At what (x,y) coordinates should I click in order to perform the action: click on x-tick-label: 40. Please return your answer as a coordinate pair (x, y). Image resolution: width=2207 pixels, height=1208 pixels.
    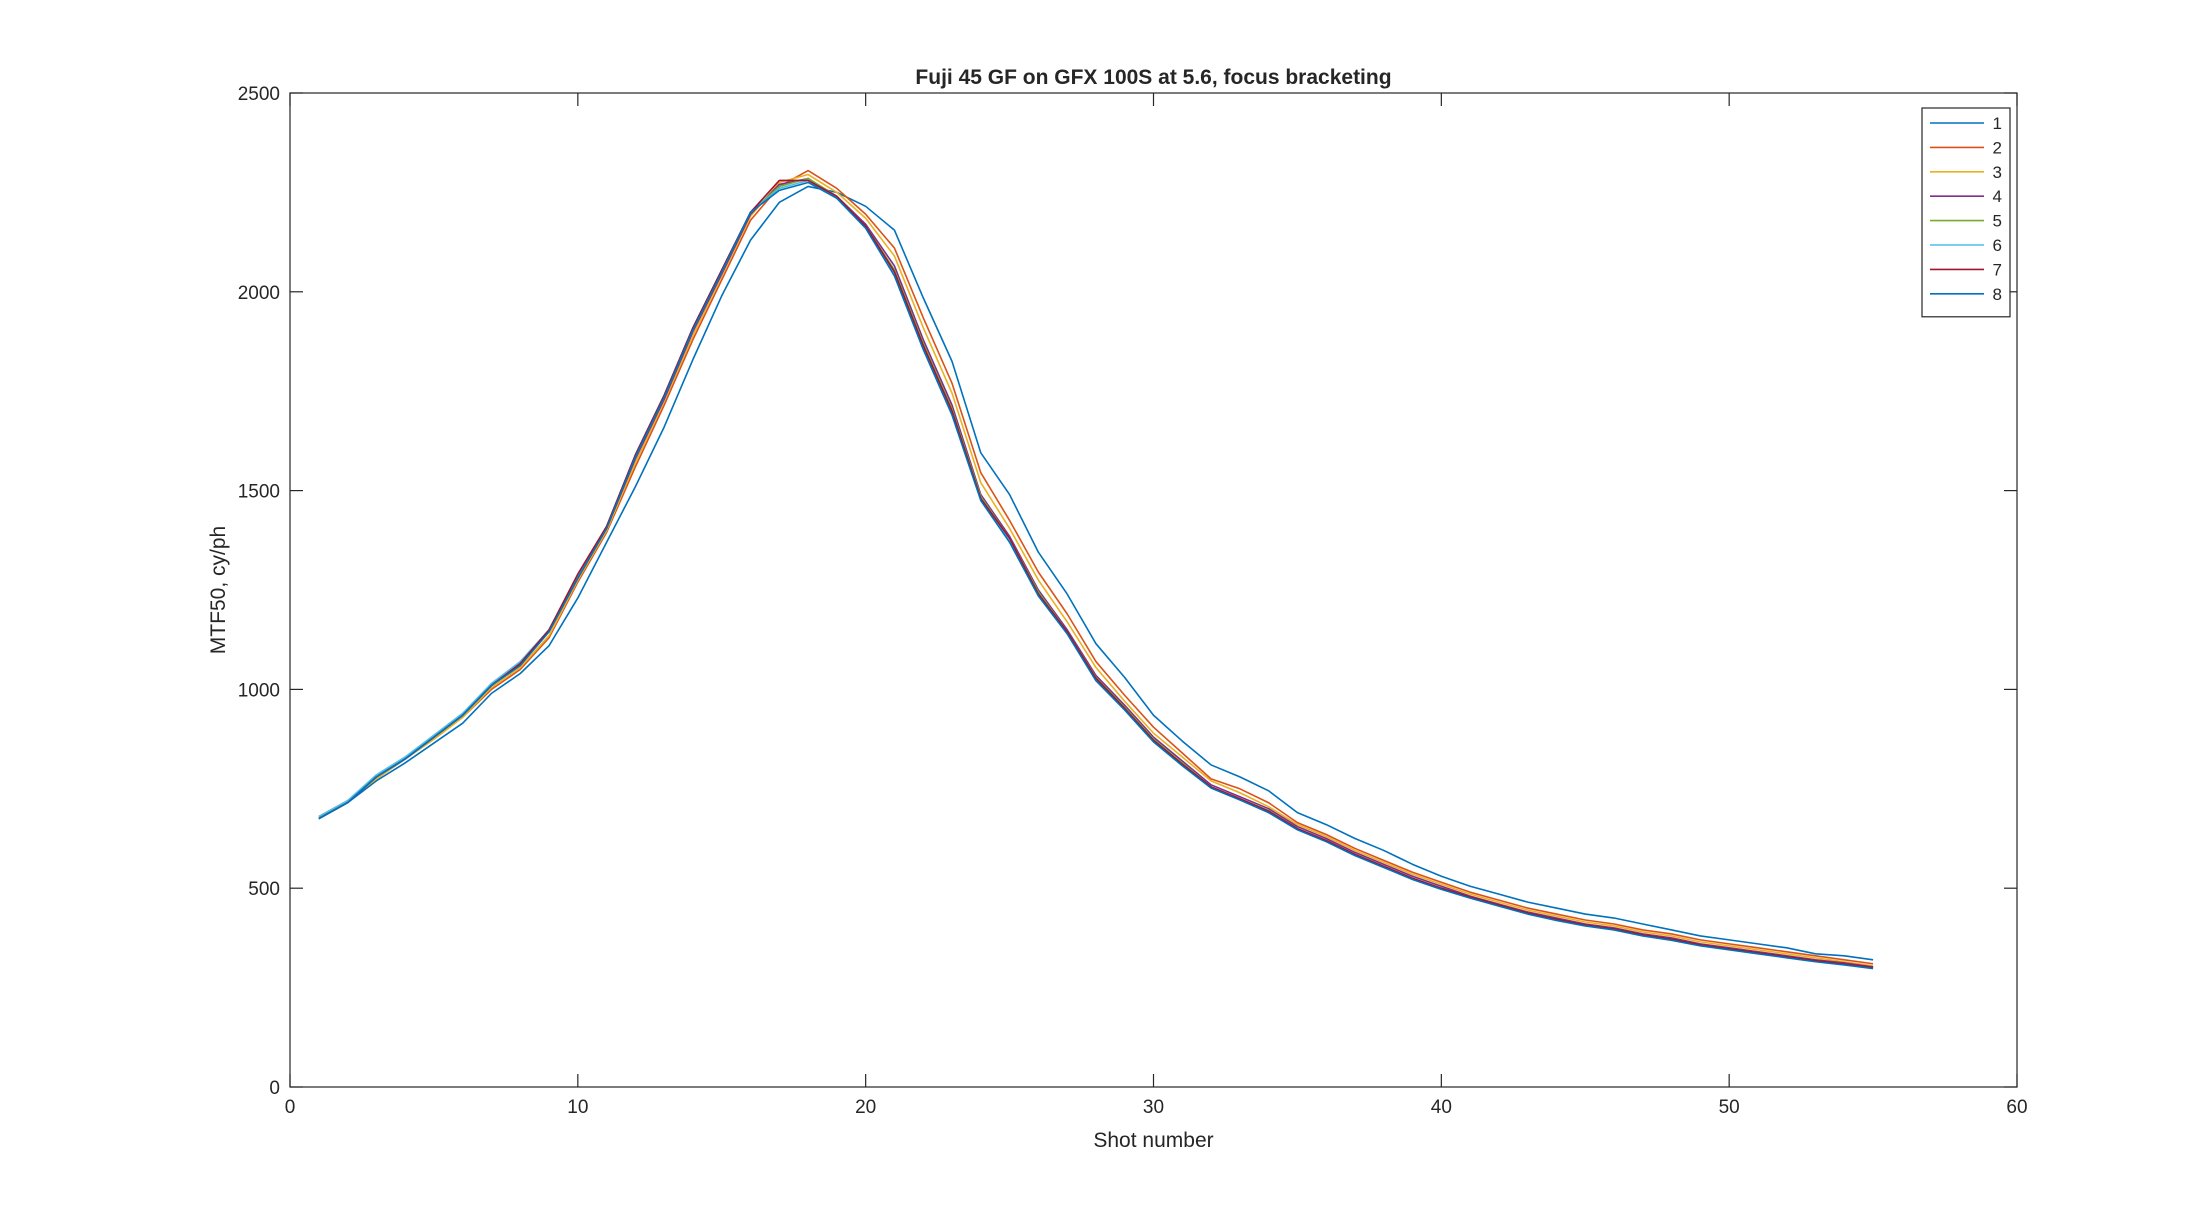
    Looking at the image, I should click on (1441, 1107).